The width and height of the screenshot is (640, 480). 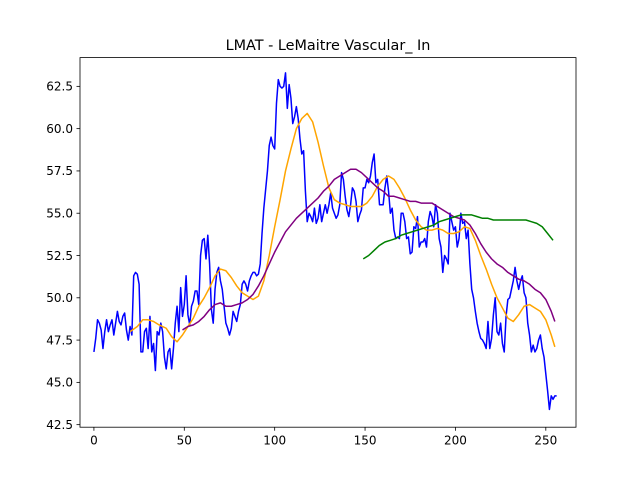 I want to click on y-tick-label: 42.5, so click(x=59, y=425).